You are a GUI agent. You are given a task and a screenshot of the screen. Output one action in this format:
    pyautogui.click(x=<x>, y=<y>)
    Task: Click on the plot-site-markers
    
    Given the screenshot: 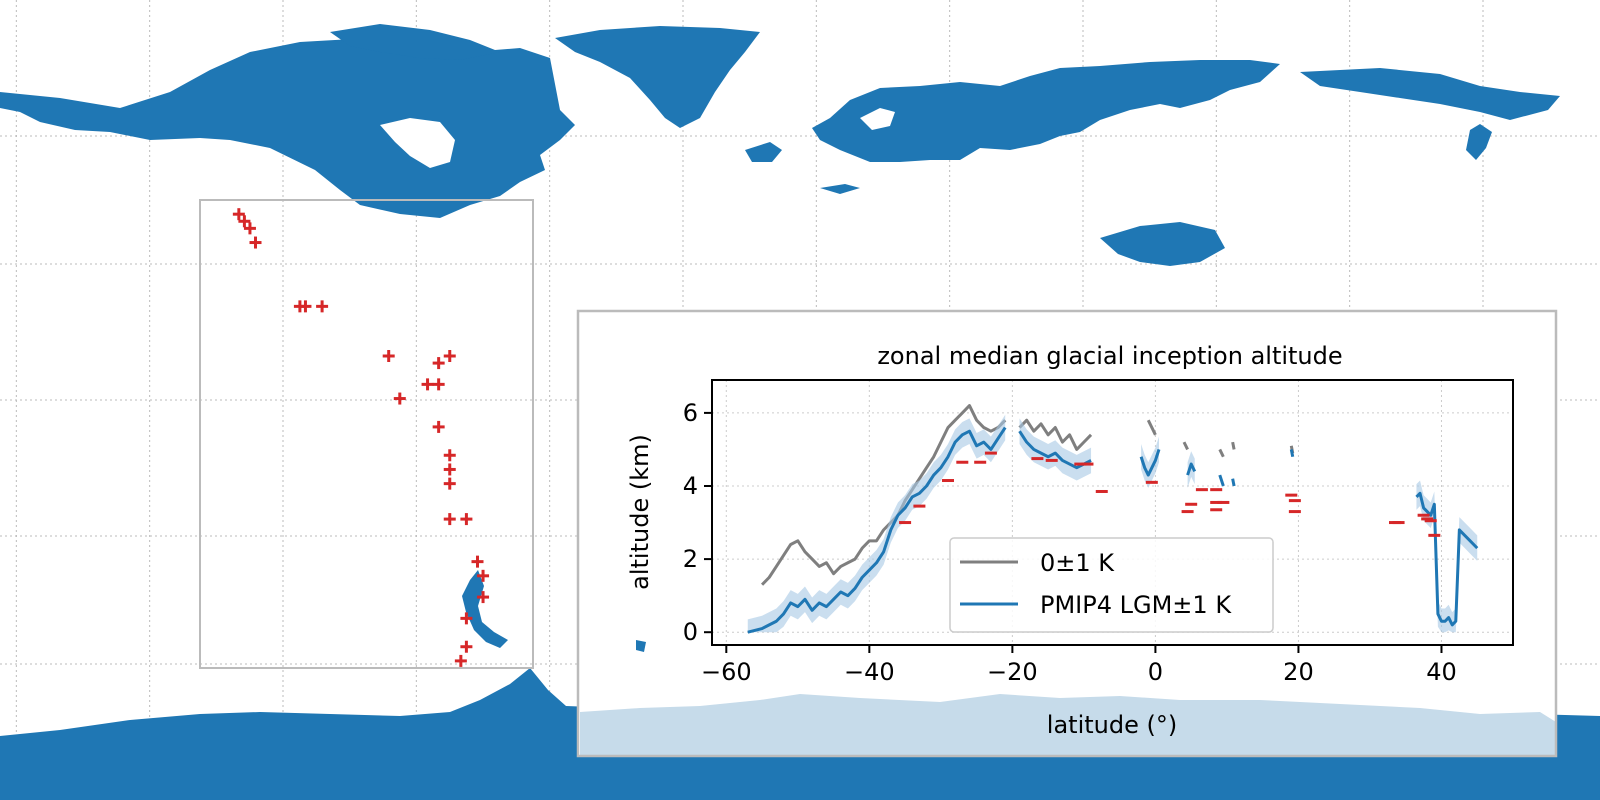 What is the action you would take?
    pyautogui.click(x=1170, y=494)
    